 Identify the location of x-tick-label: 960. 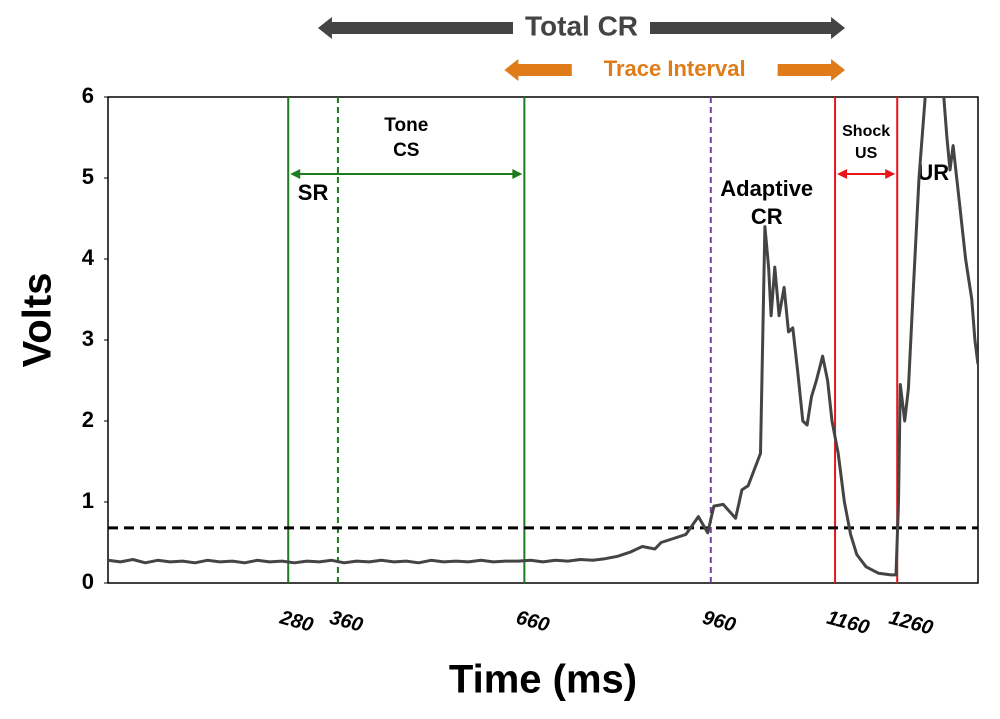
(719, 622).